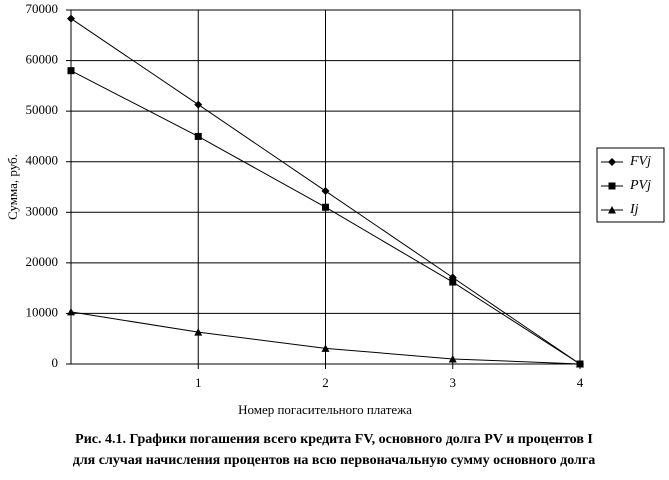  What do you see at coordinates (640, 185) in the screenshot?
I see `legend-label: PVj` at bounding box center [640, 185].